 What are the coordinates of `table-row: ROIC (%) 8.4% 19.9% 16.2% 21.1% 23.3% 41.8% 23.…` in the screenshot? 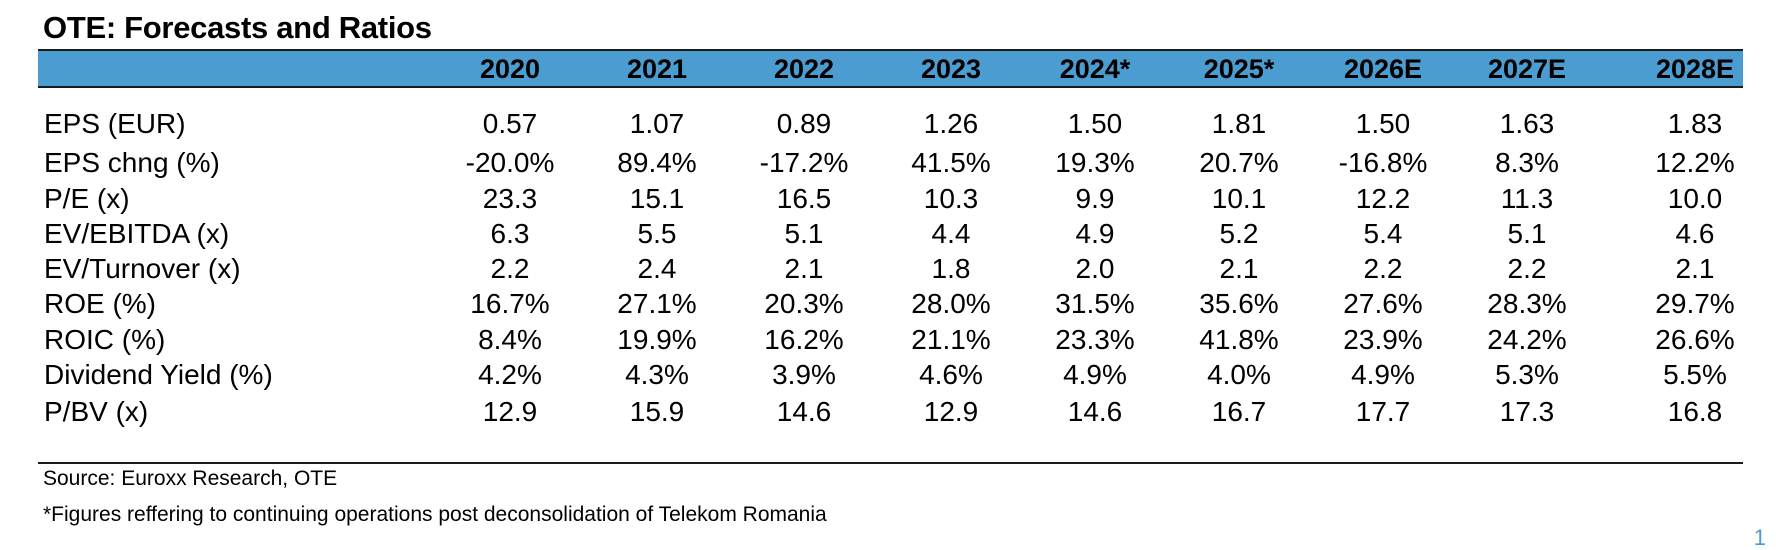 It's located at (890, 340).